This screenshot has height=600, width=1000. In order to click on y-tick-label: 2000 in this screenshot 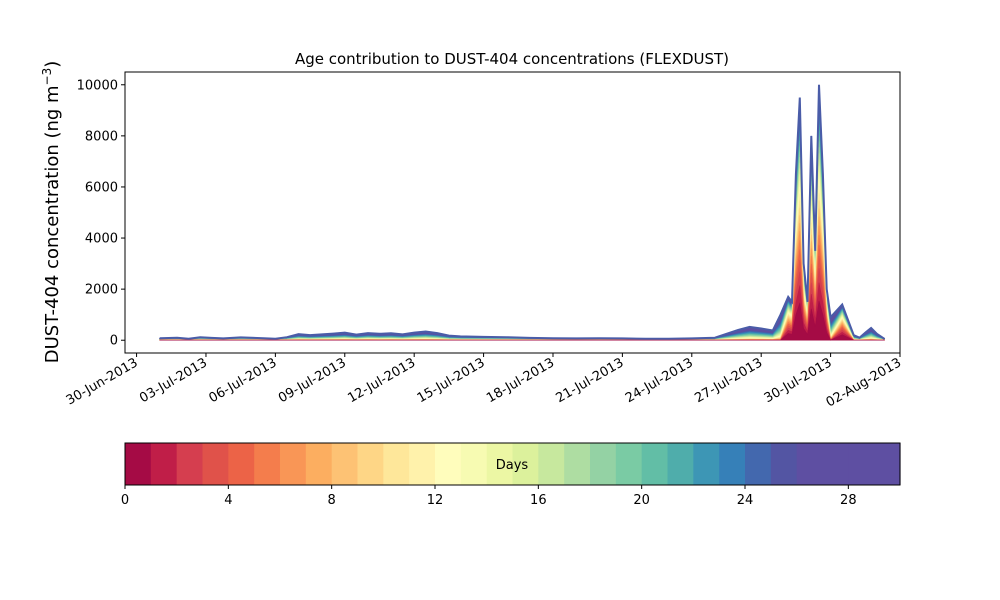, I will do `click(101, 290)`.